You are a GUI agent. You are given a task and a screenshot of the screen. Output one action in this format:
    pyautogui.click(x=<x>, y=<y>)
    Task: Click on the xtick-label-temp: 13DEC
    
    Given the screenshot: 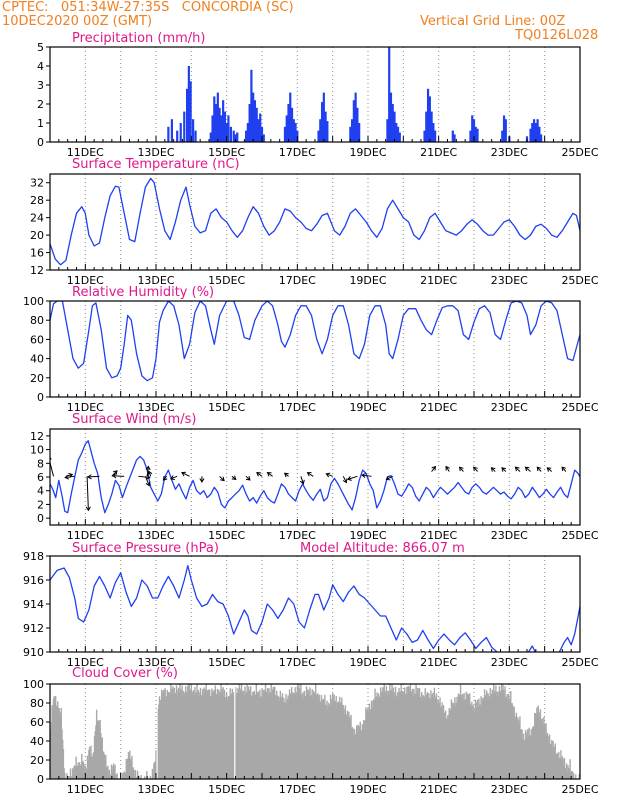 What is the action you would take?
    pyautogui.click(x=155, y=280)
    